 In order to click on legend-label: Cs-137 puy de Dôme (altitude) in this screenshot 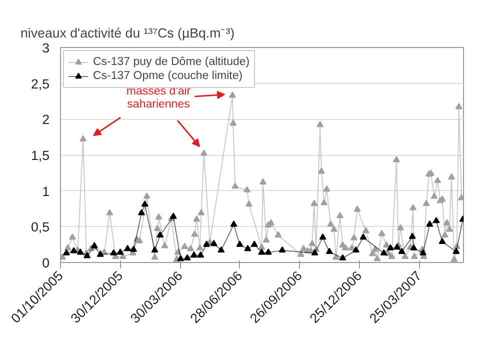, I will do `click(171, 62)`.